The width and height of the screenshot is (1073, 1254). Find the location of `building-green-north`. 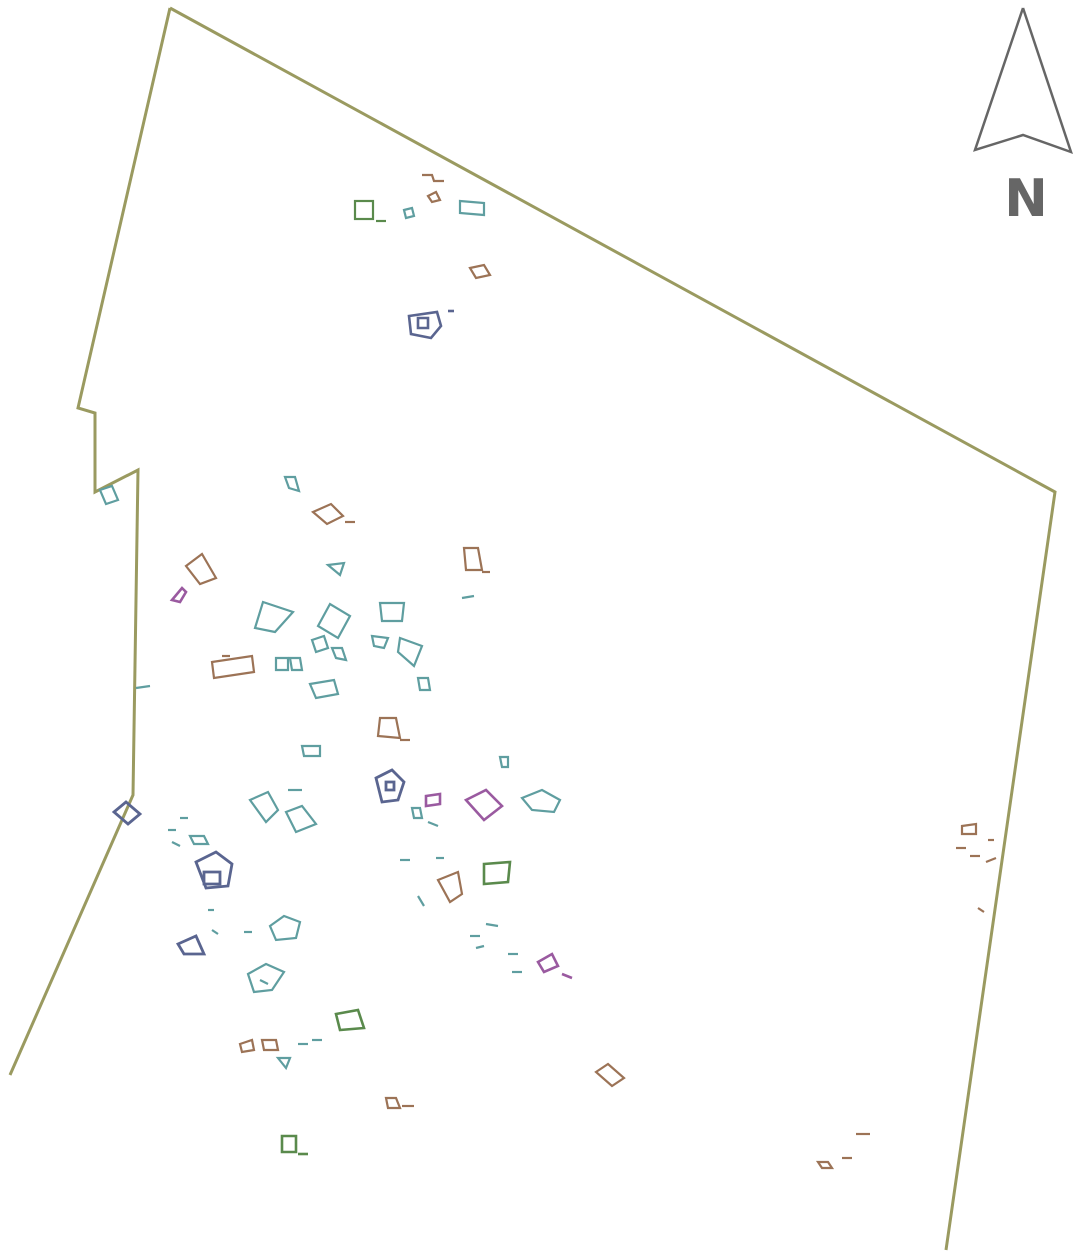

building-green-north is located at coordinates (369, 211).